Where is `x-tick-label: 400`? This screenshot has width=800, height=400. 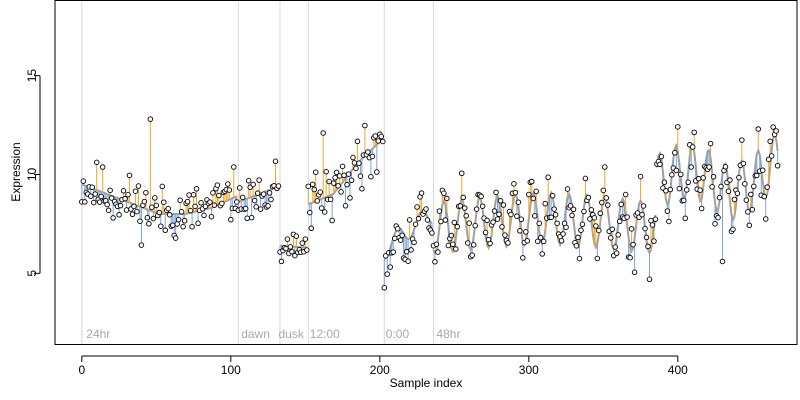 x-tick-label: 400 is located at coordinates (678, 370).